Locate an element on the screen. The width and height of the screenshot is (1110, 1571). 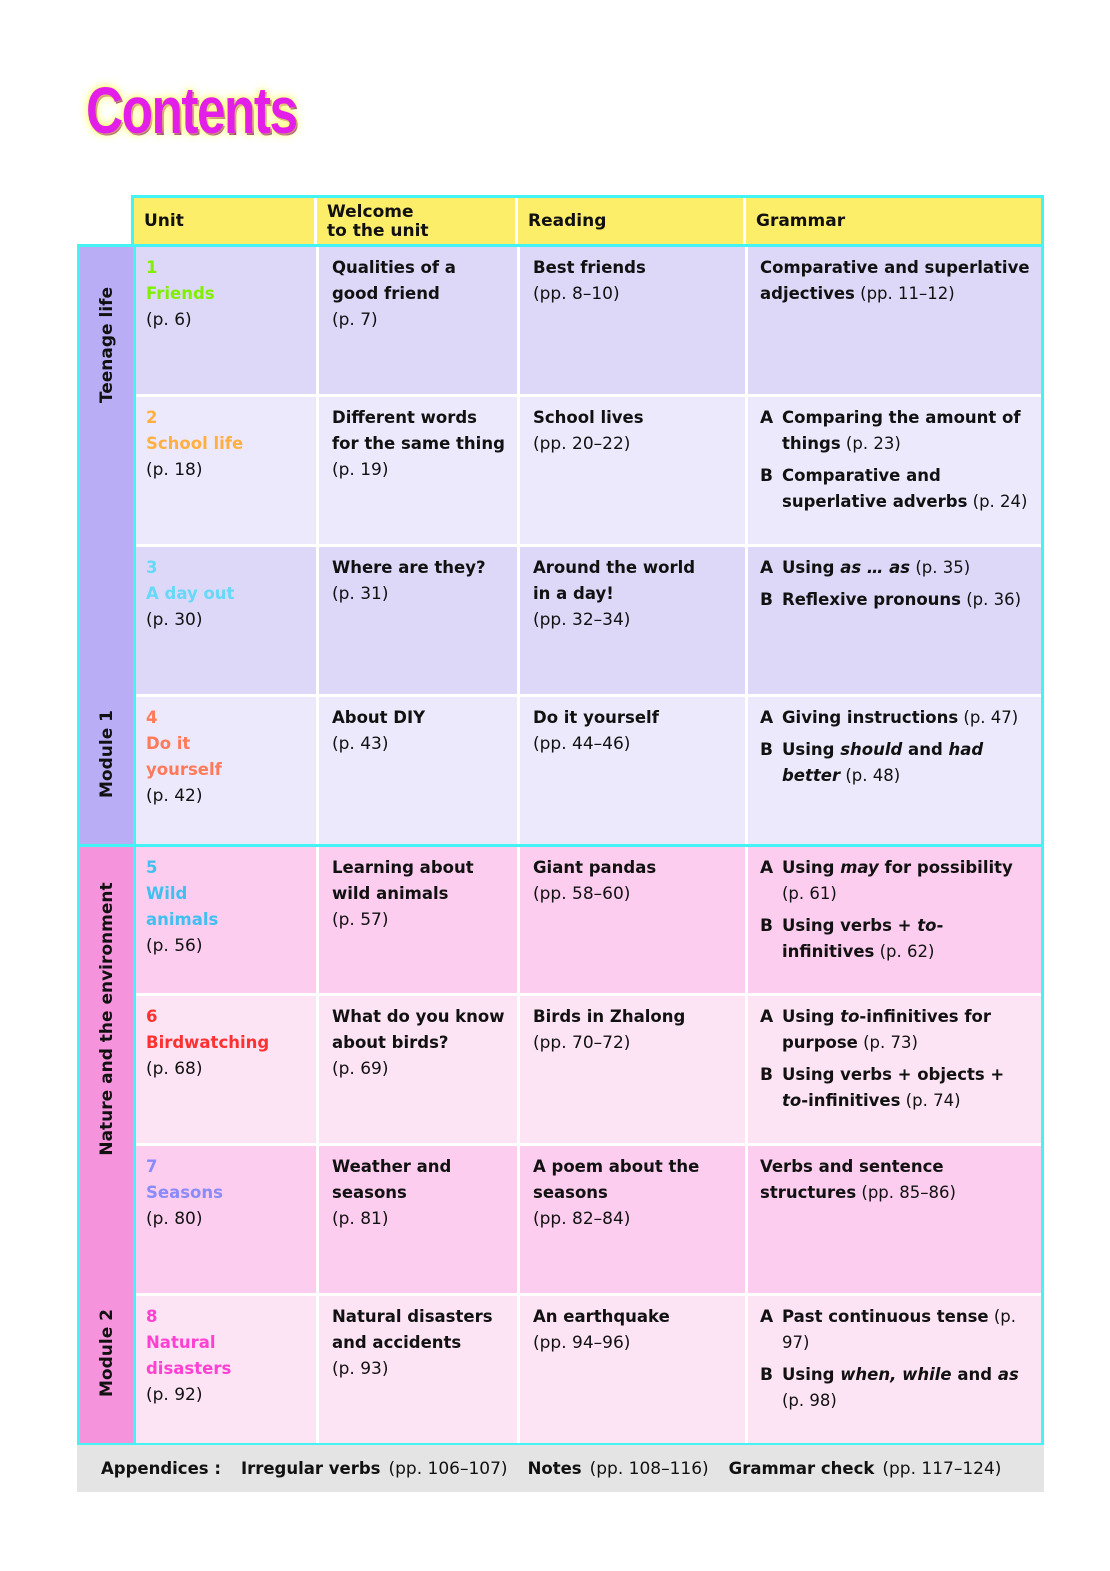
grammar-text: for possibility is located at coordinates (945, 867).